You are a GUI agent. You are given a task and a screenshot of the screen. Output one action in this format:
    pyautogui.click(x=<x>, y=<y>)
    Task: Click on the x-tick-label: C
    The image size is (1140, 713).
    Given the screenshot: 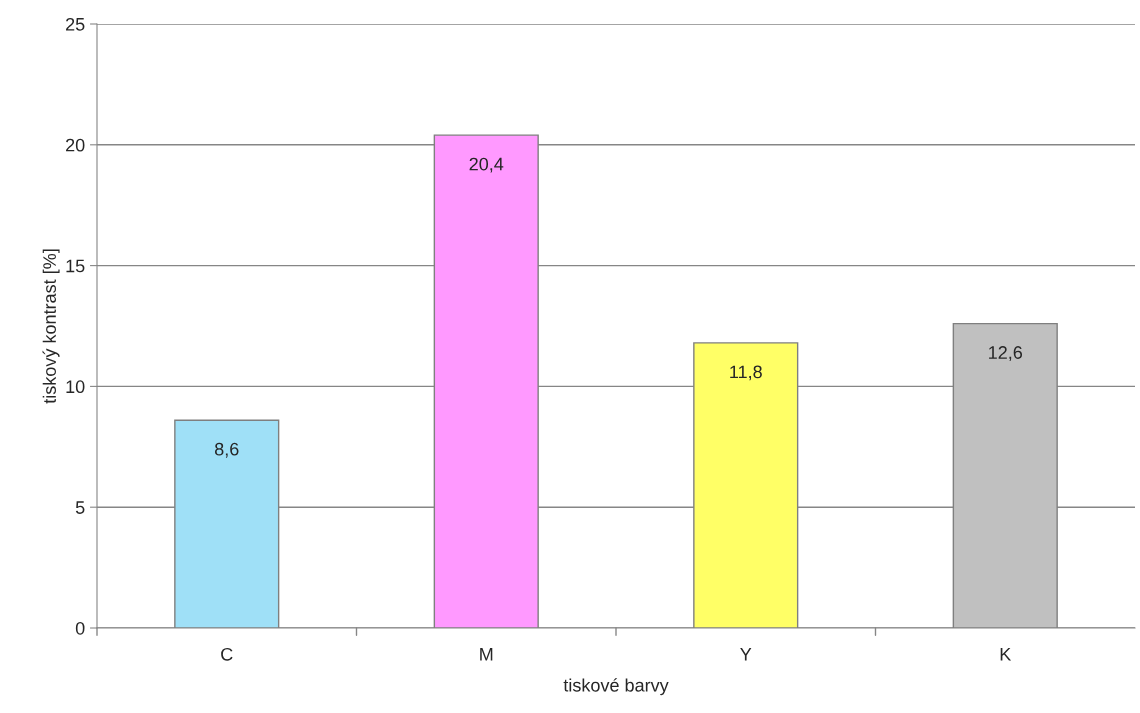 What is the action you would take?
    pyautogui.click(x=227, y=654)
    